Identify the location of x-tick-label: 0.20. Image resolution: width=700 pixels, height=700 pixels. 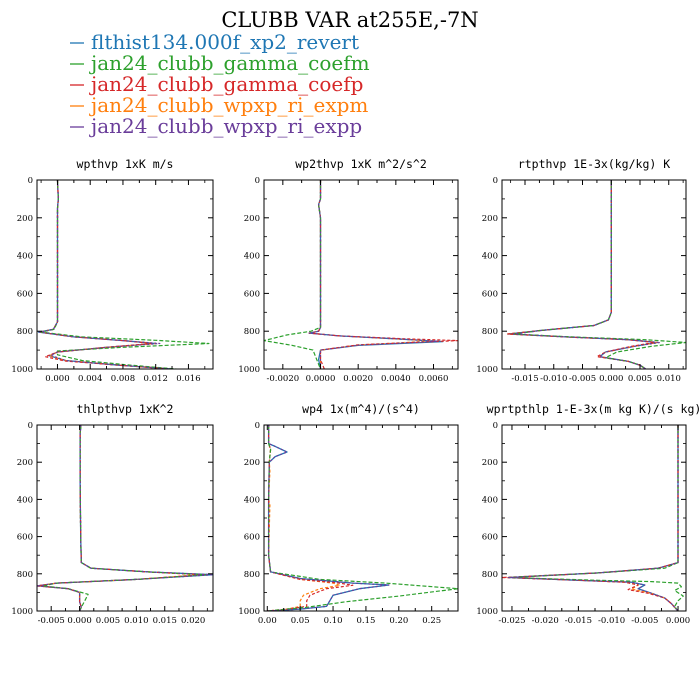
(398, 621).